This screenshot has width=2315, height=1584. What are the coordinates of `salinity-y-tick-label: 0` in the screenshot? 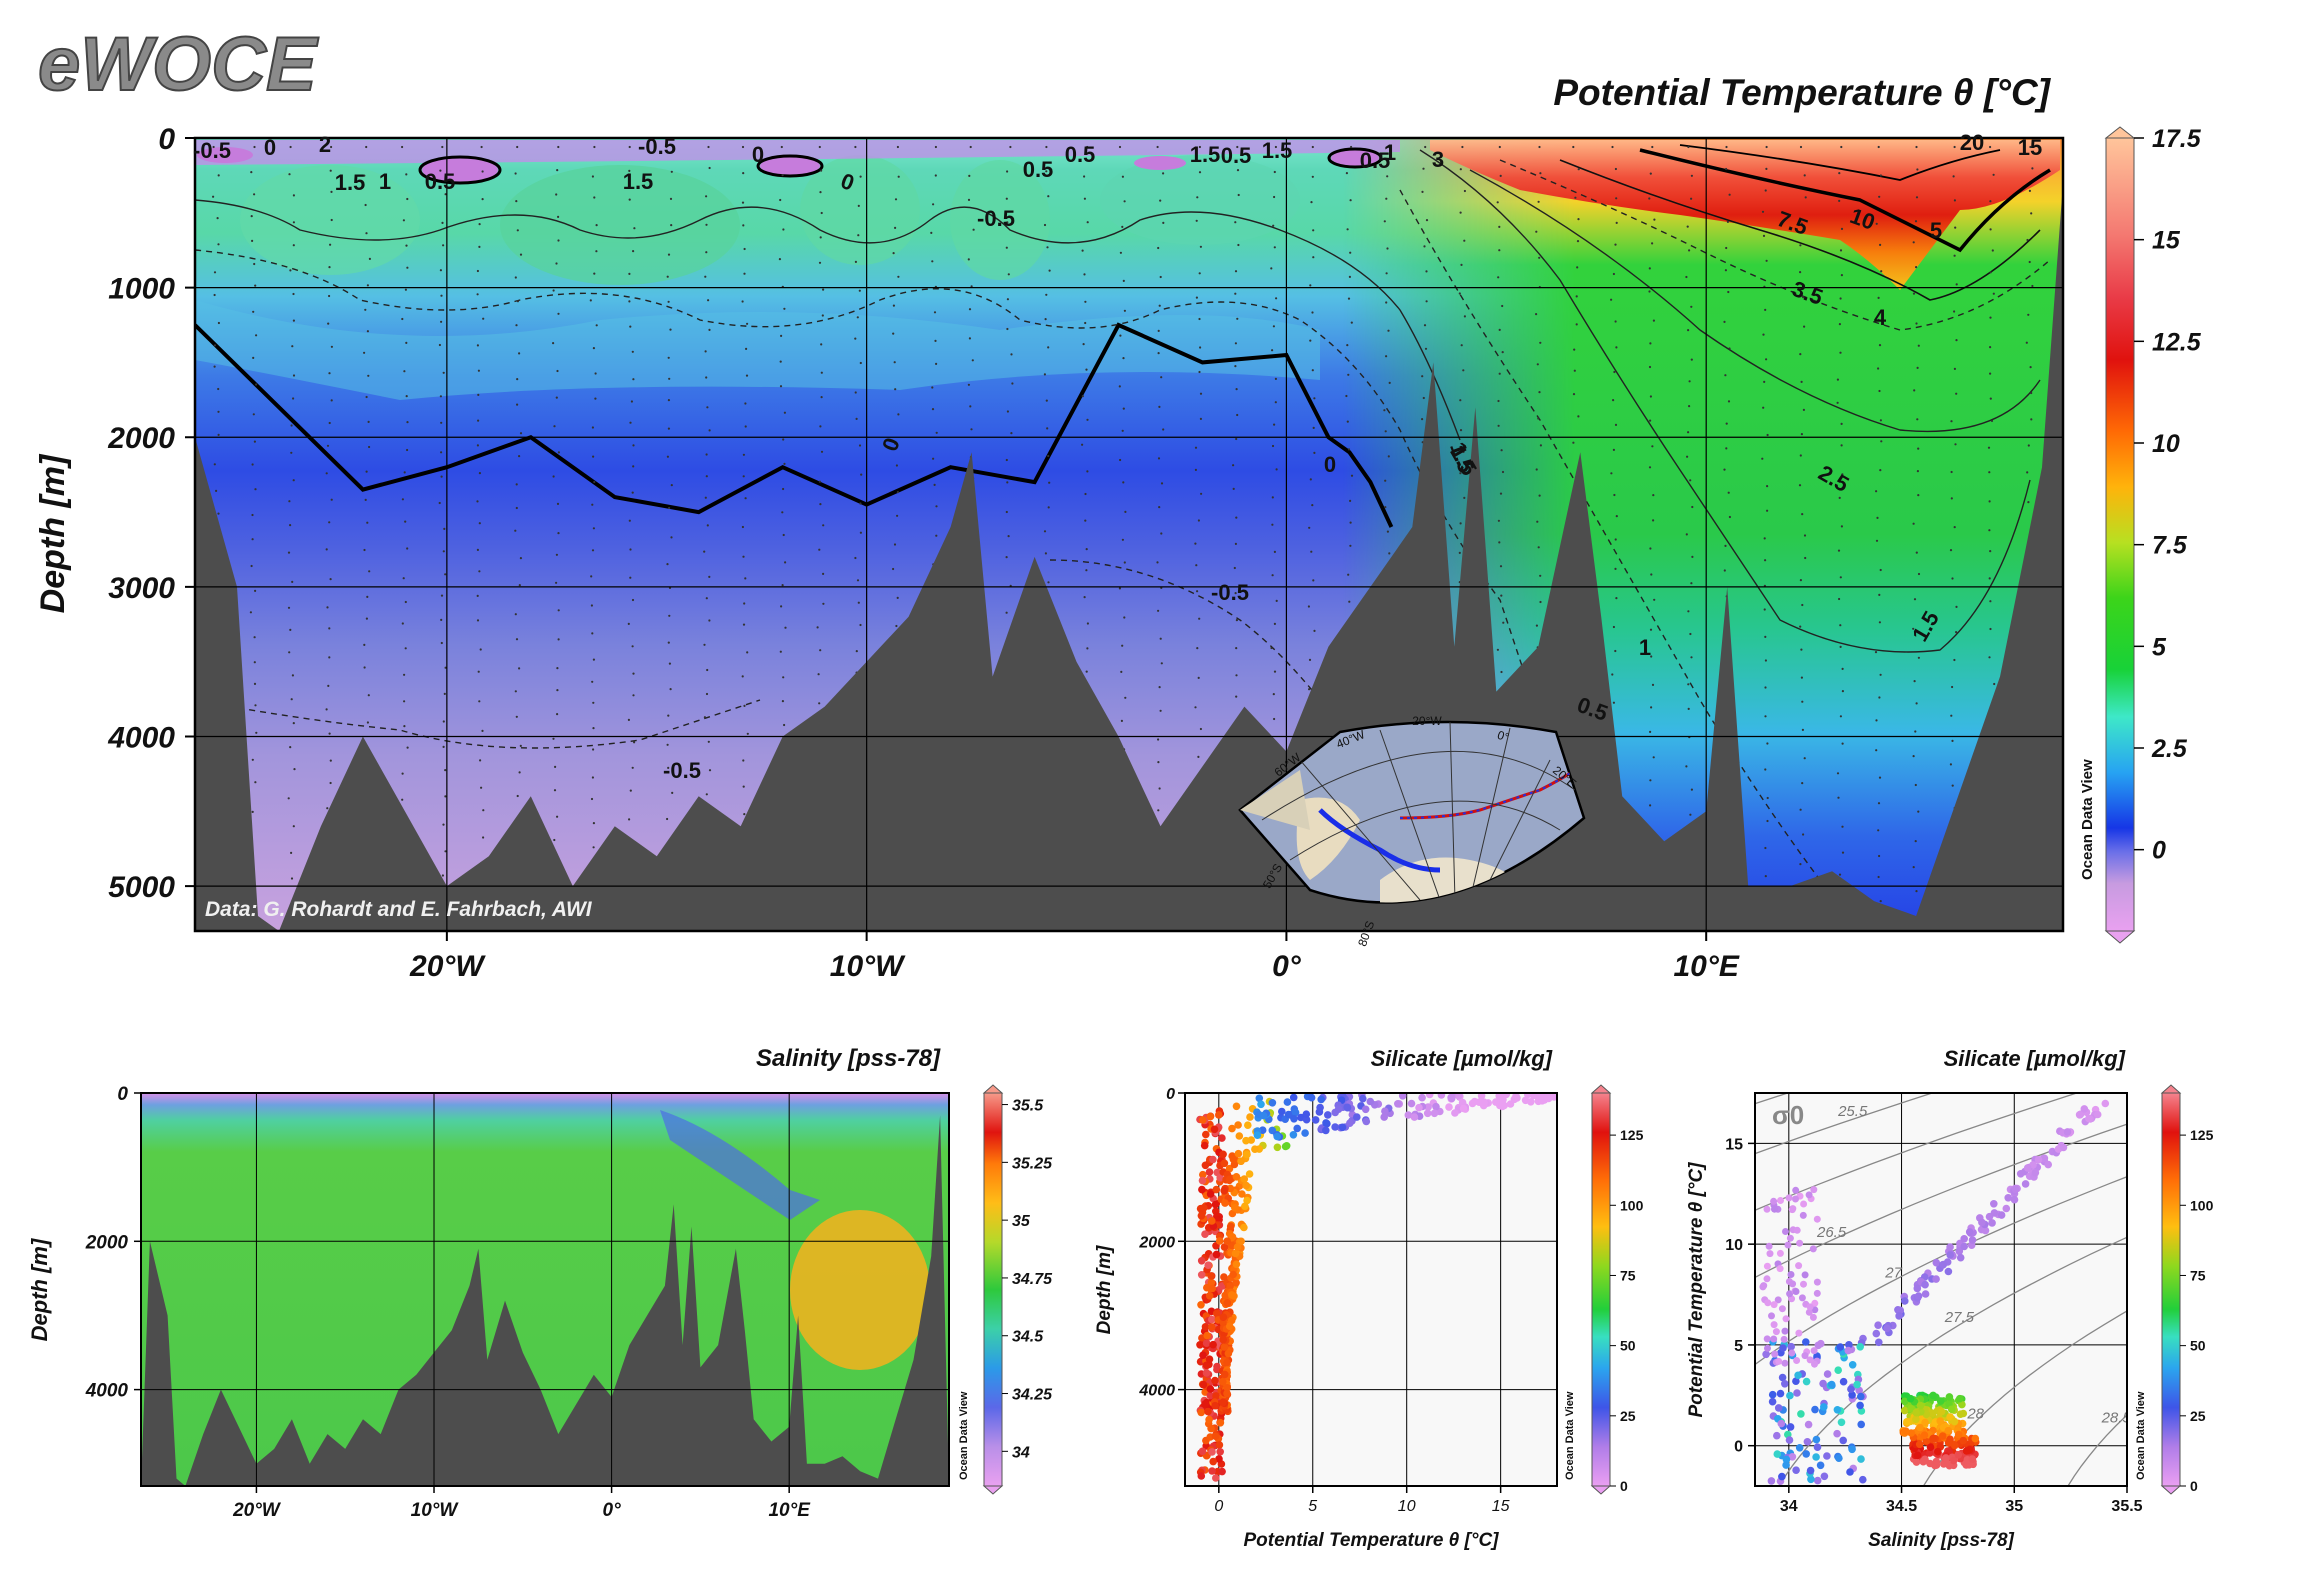 It's located at (122, 1094).